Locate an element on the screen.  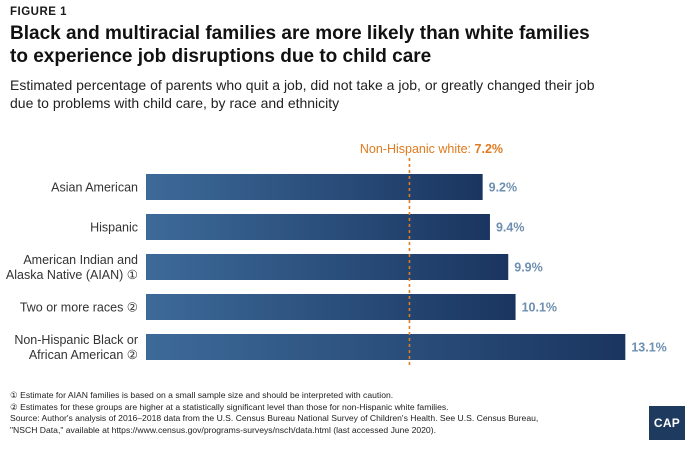
category-label: Hispanic is located at coordinates (114, 228).